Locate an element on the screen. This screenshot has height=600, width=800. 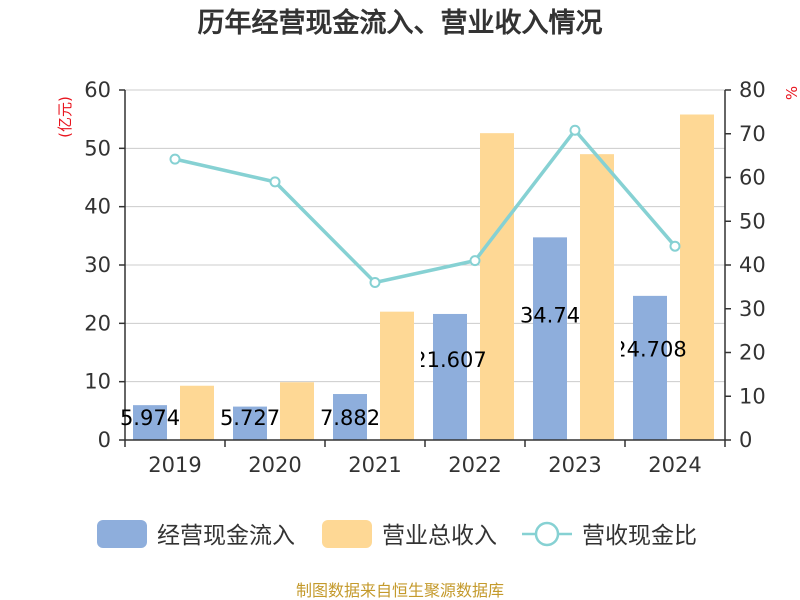
right-tick-label: 0 is located at coordinates (745, 440).